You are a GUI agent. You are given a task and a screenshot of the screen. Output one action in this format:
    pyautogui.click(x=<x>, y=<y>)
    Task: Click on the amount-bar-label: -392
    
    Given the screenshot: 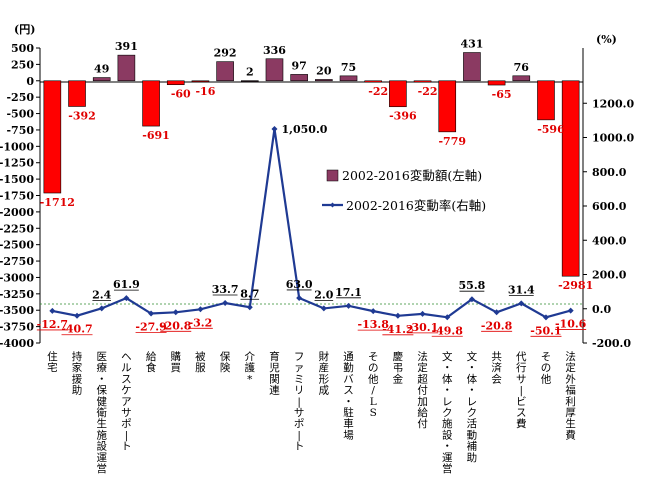 What is the action you would take?
    pyautogui.click(x=82, y=115)
    